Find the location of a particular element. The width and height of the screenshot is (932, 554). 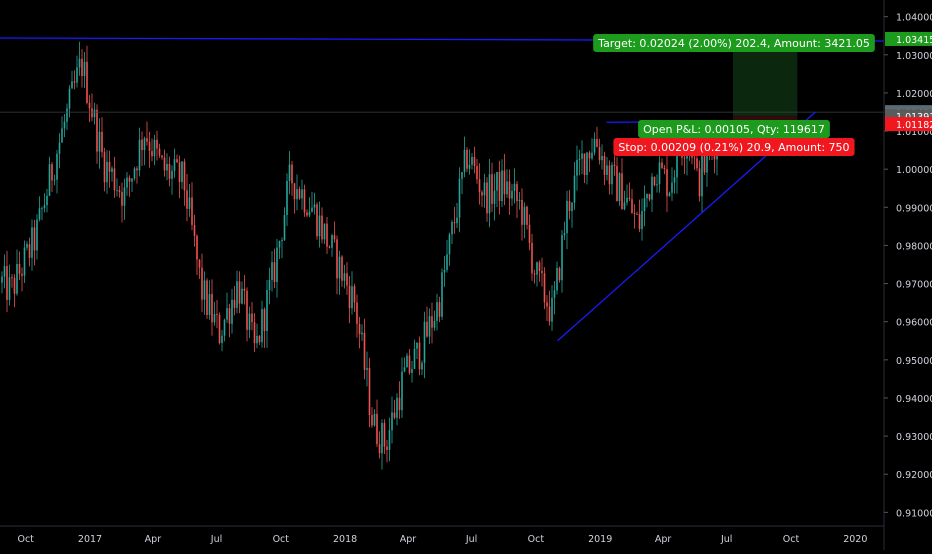

x-tick-label: 2019 is located at coordinates (600, 539).